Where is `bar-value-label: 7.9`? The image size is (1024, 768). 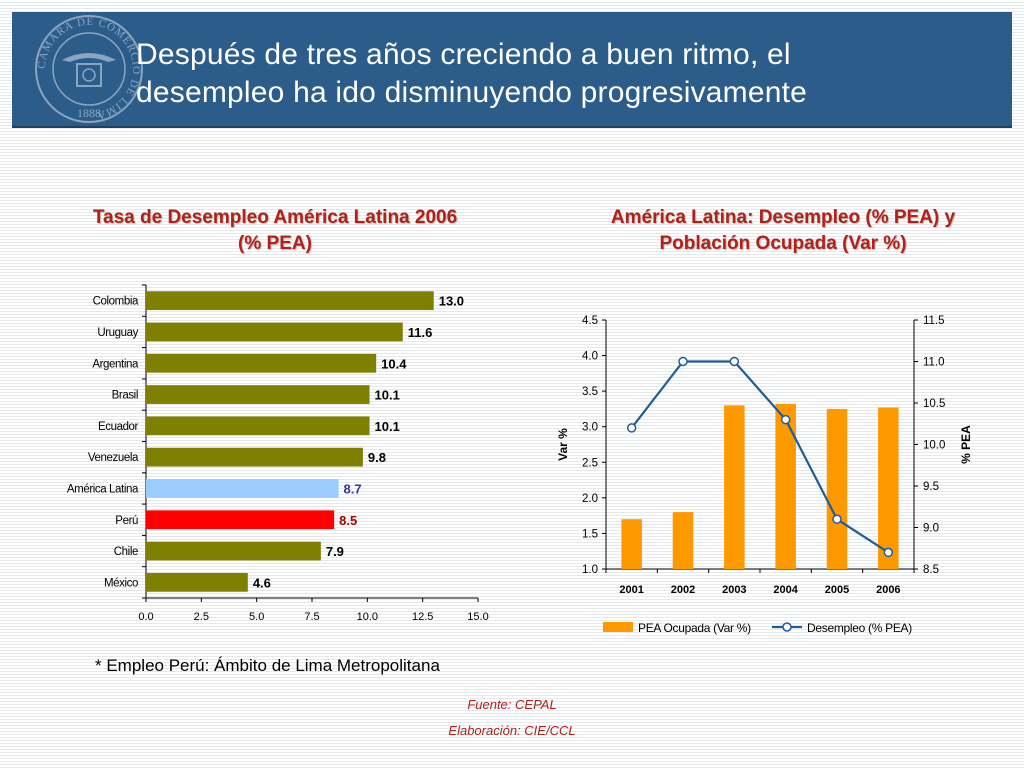
bar-value-label: 7.9 is located at coordinates (335, 551).